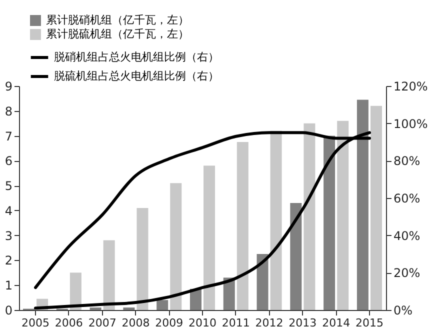 This screenshot has width=432, height=332. Describe the element at coordinates (407, 161) in the screenshot. I see `y2-tick-label: 80%` at that location.